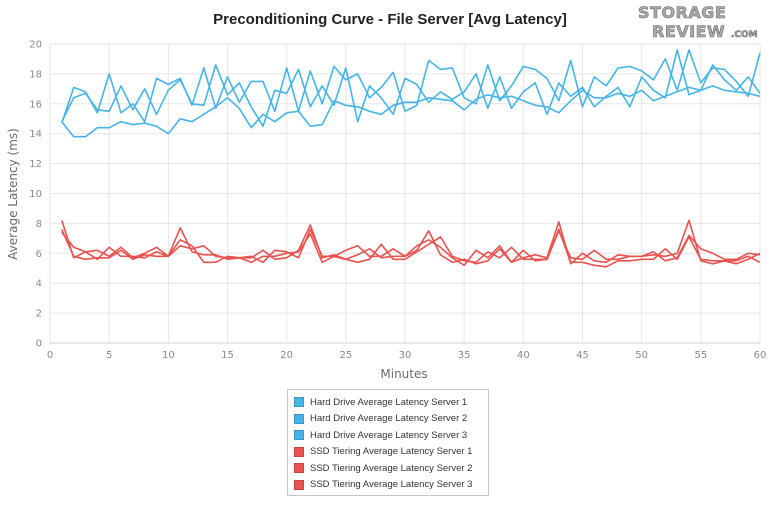 This screenshot has height=516, width=780. What do you see at coordinates (168, 355) in the screenshot?
I see `x-tick-label: 10` at bounding box center [168, 355].